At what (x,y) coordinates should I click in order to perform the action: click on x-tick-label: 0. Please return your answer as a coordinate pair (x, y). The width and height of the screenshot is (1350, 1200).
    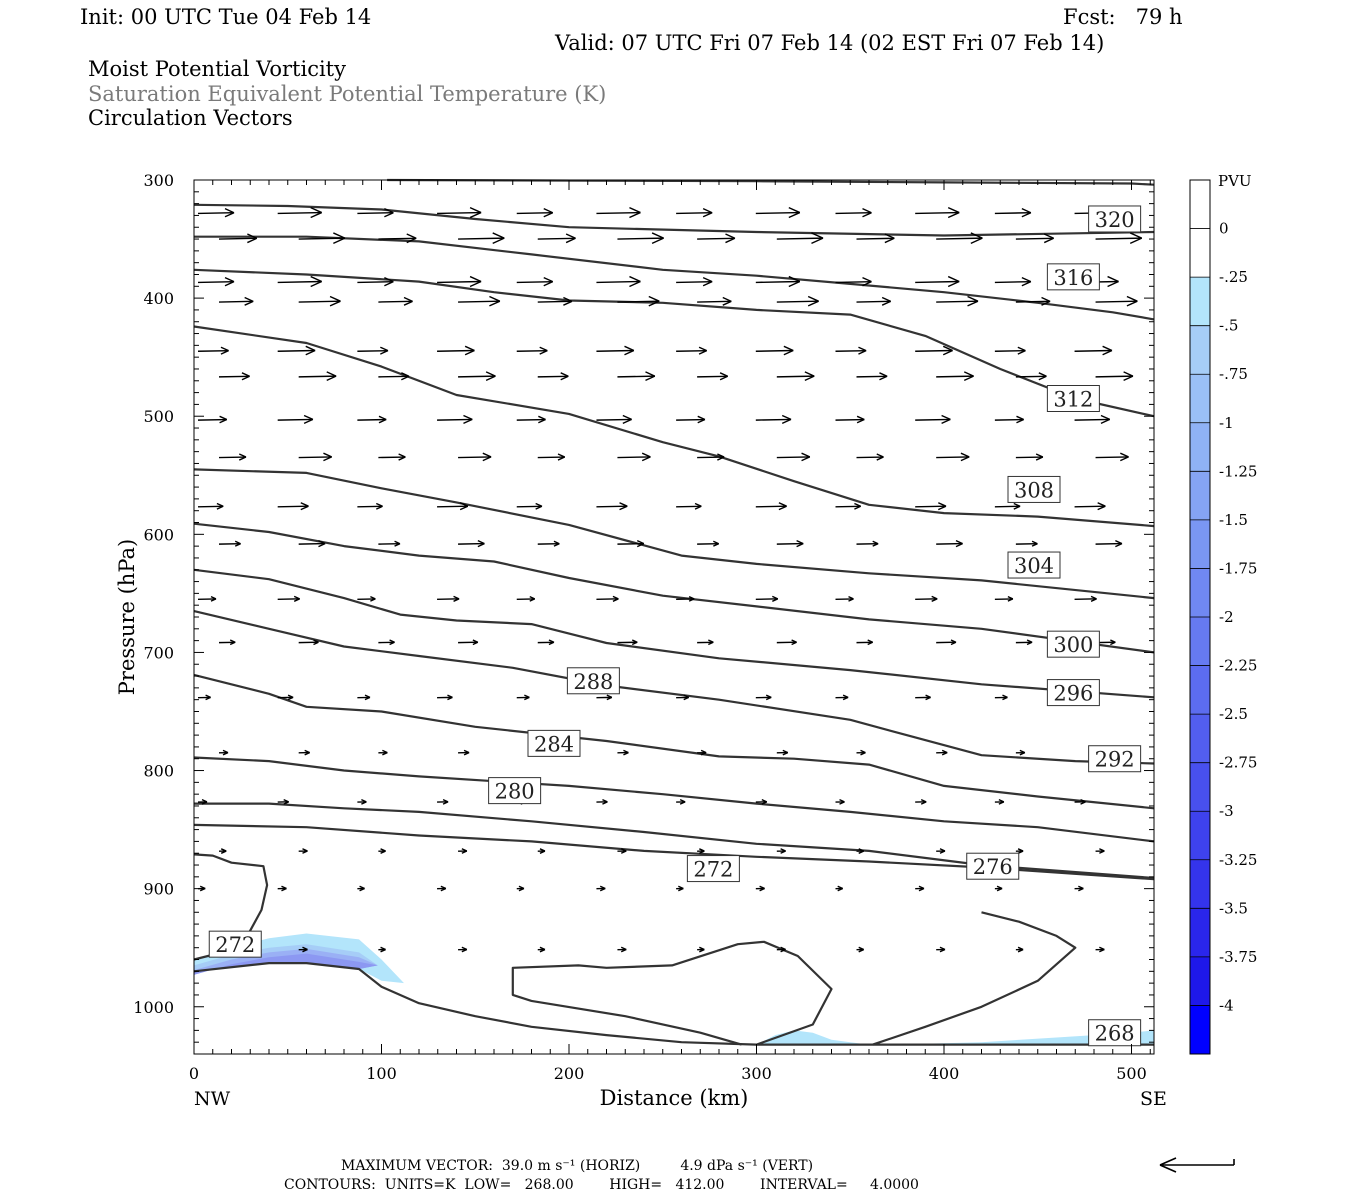
    Looking at the image, I should click on (194, 1073).